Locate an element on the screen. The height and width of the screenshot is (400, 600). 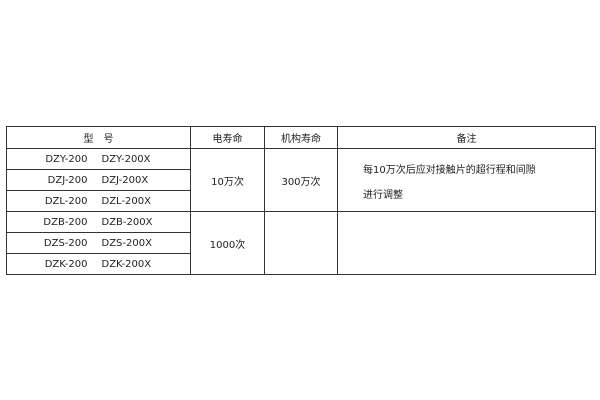
model-cell: DZB-200 DZB-200X is located at coordinates (98, 222).